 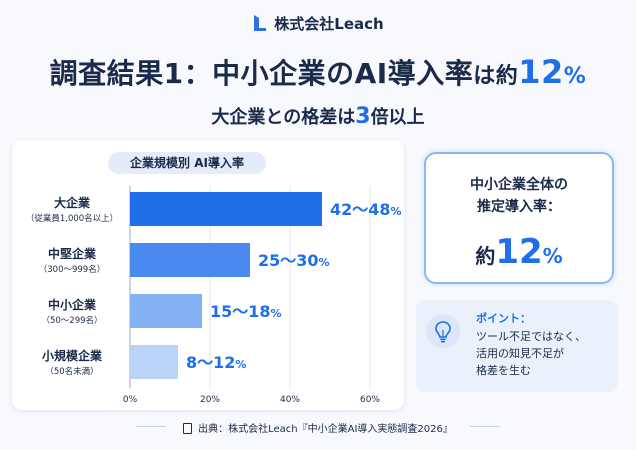 What do you see at coordinates (370, 400) in the screenshot?
I see `x-tick-label: 60%` at bounding box center [370, 400].